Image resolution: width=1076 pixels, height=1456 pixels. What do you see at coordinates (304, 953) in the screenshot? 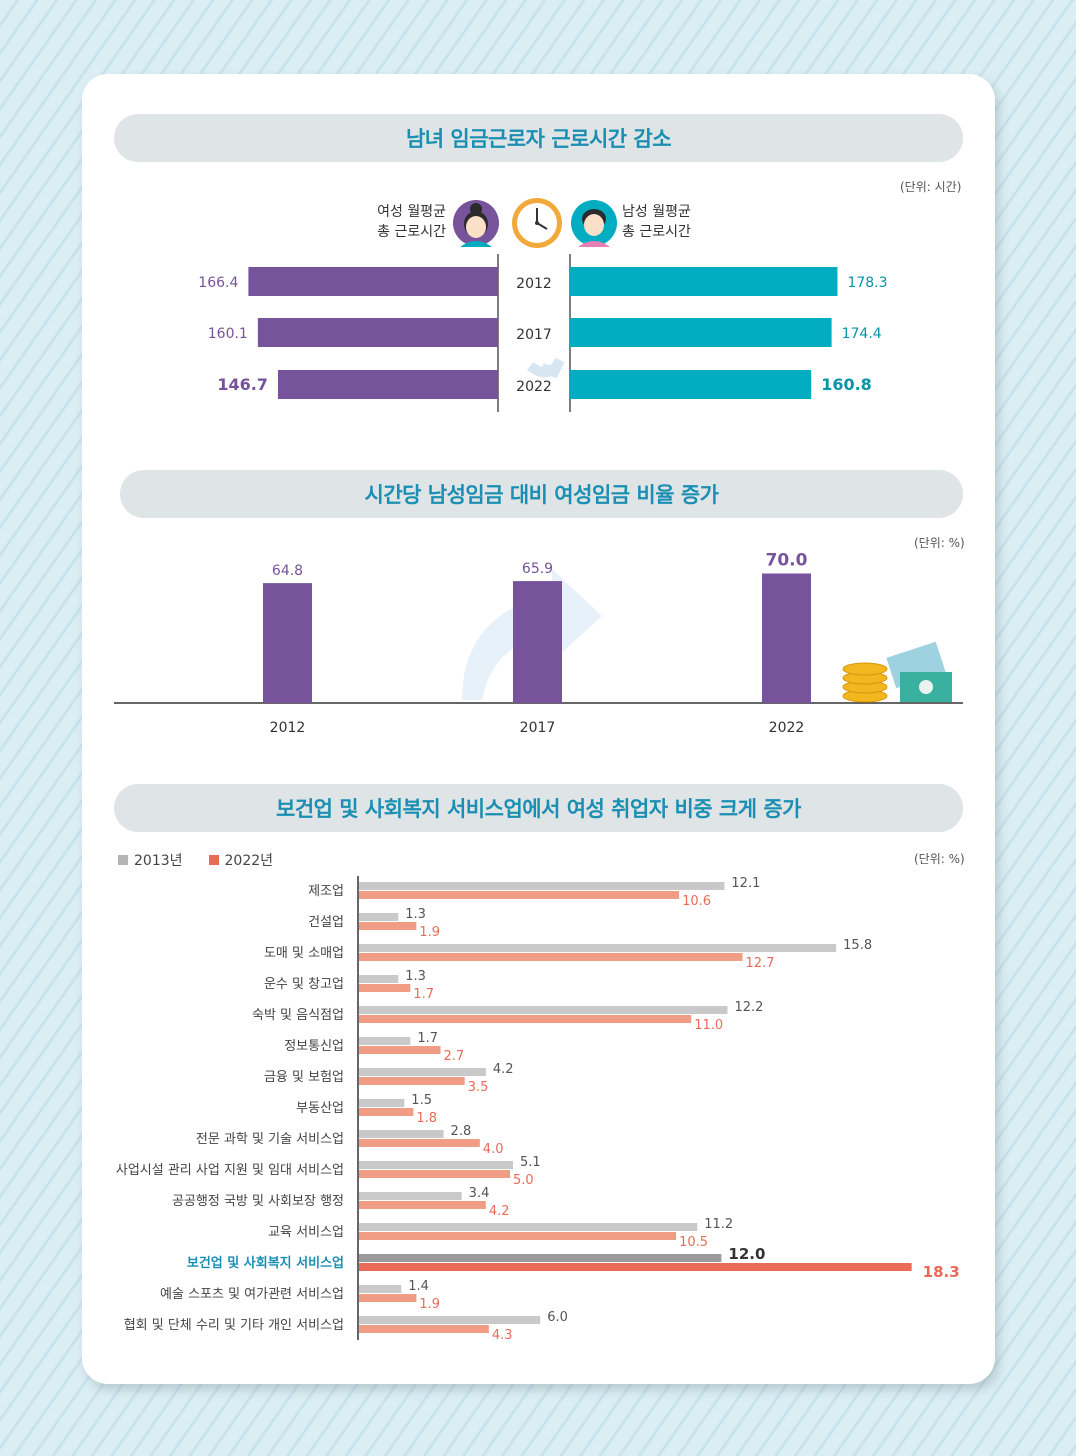
I see `industry-label: 도매 및 소매업` at bounding box center [304, 953].